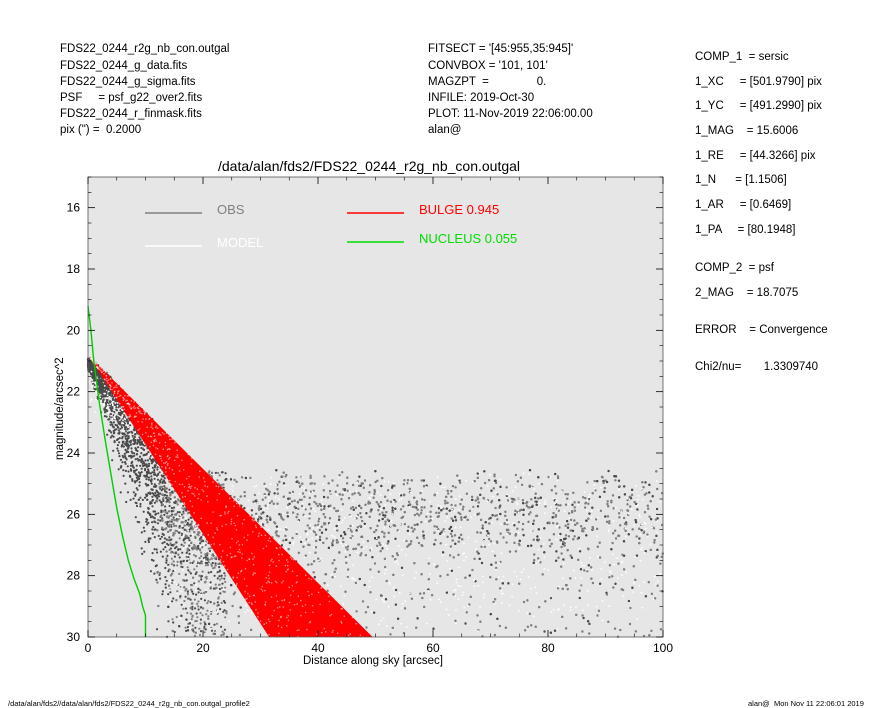 This screenshot has height=708, width=885. I want to click on header-line: FDS22_0244_r2g_nb_con.outgal, so click(145, 49).